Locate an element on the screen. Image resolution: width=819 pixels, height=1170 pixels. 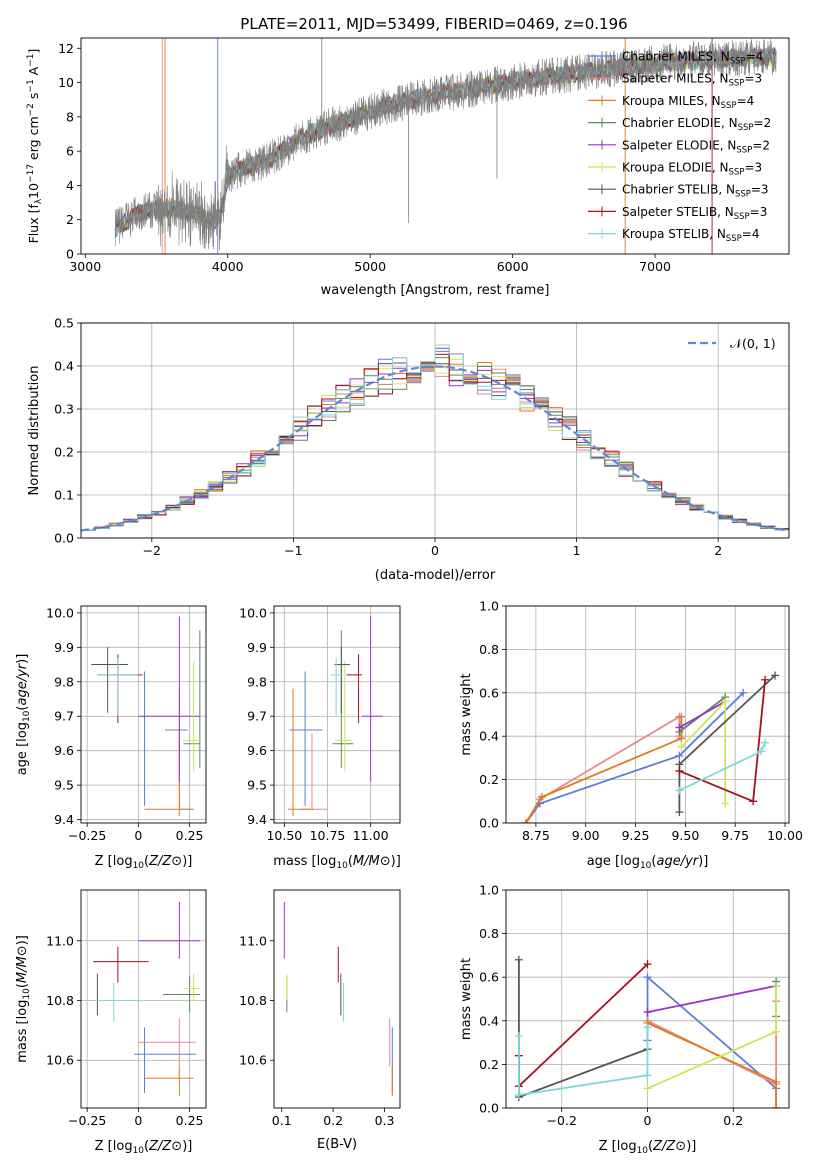
y-tick-label: 10.0 is located at coordinates (60, 612).